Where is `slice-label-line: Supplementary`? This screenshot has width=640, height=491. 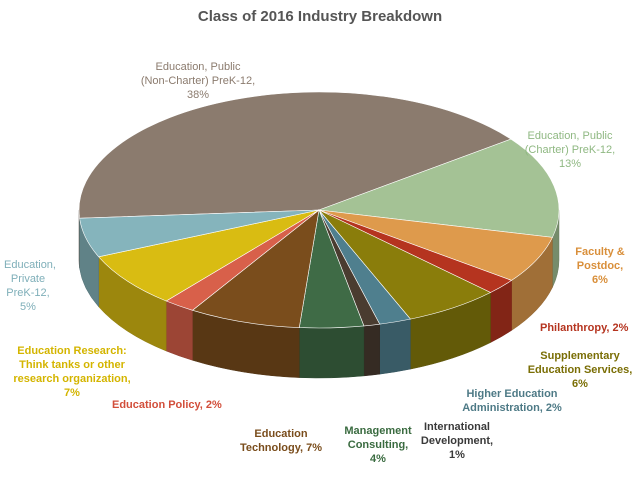
slice-label-line: Supplementary is located at coordinates (580, 356).